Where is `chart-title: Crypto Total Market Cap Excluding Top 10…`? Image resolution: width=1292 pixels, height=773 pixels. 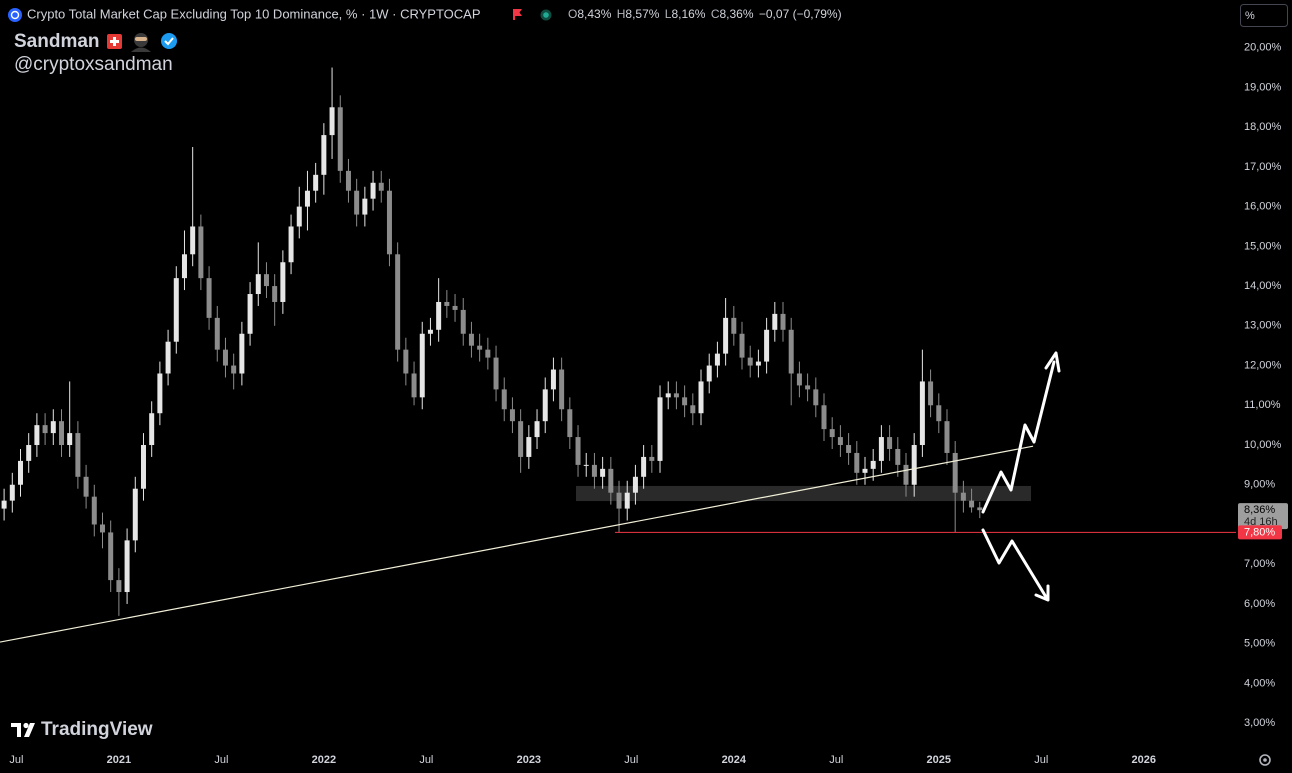 chart-title: Crypto Total Market Cap Excluding Top 10… is located at coordinates (254, 13).